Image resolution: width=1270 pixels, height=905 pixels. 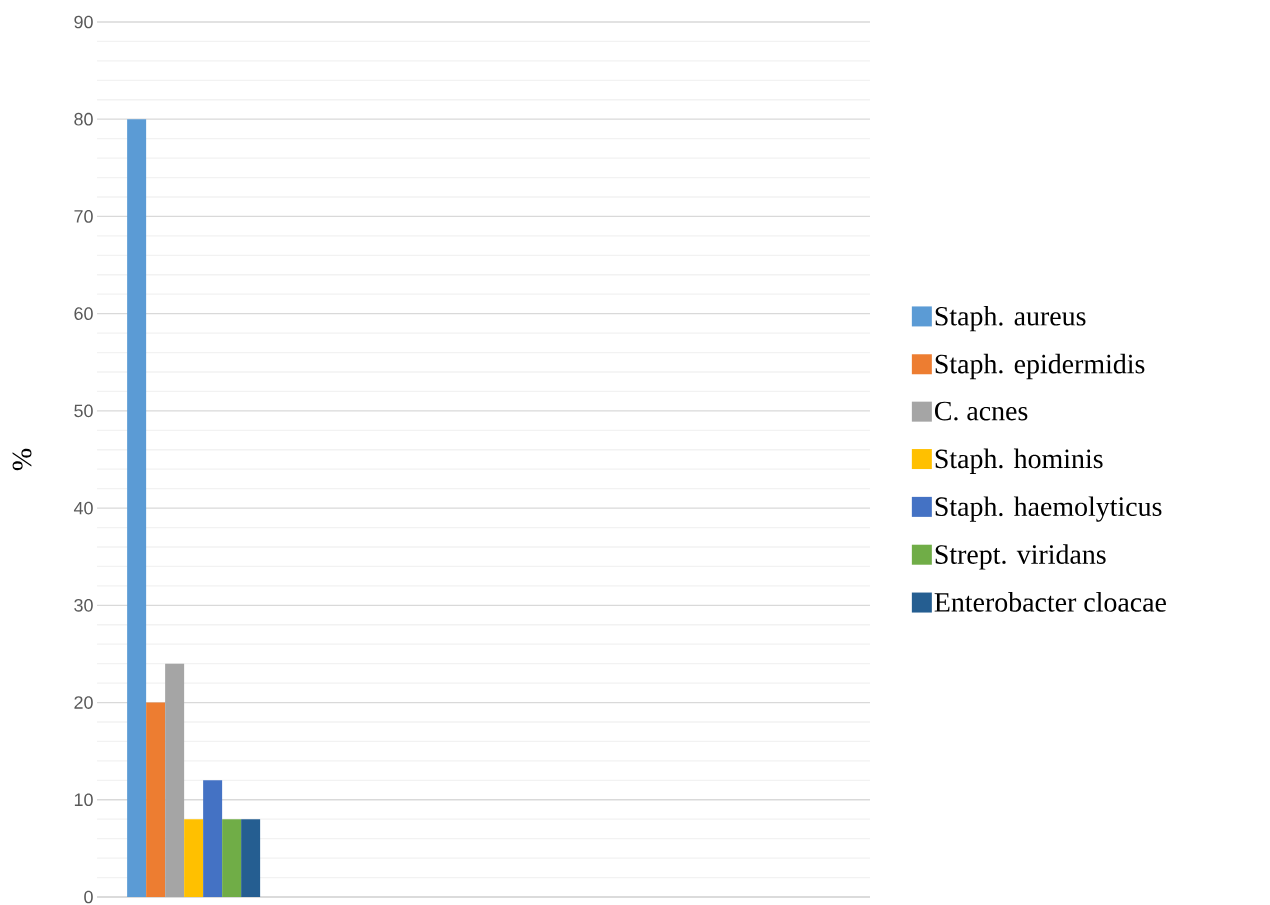 I want to click on y-tick-label: 40, so click(x=83, y=508).